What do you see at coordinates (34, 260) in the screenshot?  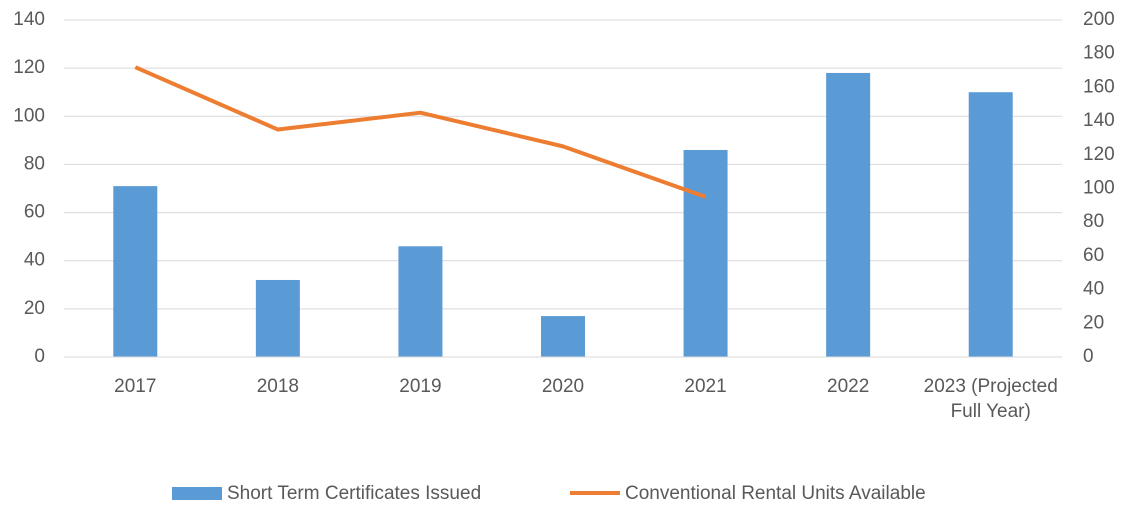 I see `y-tick-label: 40` at bounding box center [34, 260].